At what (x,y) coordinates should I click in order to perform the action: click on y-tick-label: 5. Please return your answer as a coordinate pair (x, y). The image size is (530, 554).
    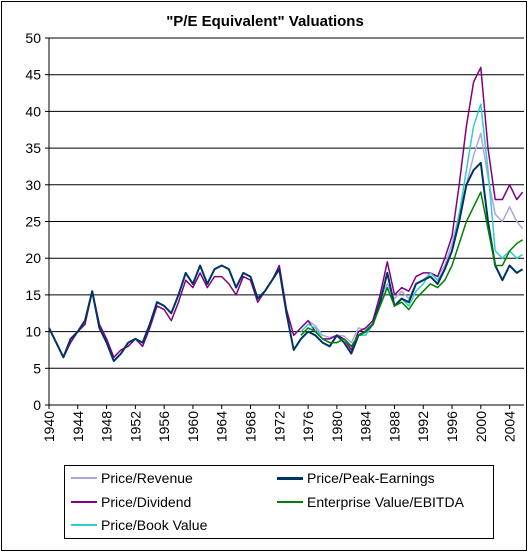
    Looking at the image, I should click on (37, 368).